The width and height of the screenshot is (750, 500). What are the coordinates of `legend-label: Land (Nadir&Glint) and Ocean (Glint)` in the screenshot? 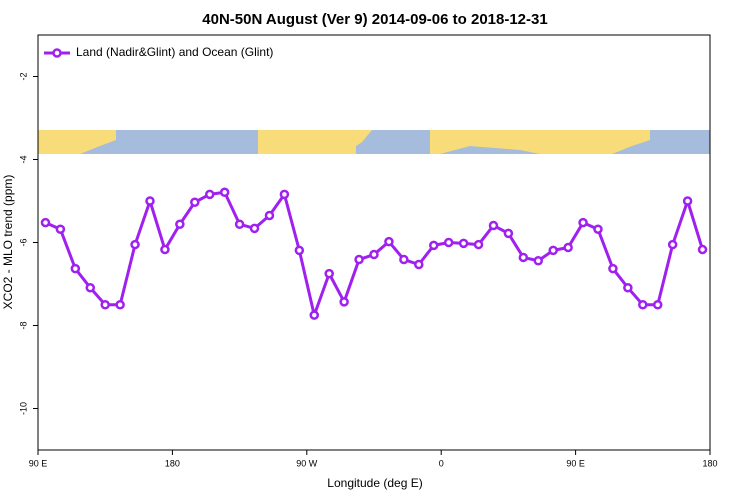 It's located at (174, 52).